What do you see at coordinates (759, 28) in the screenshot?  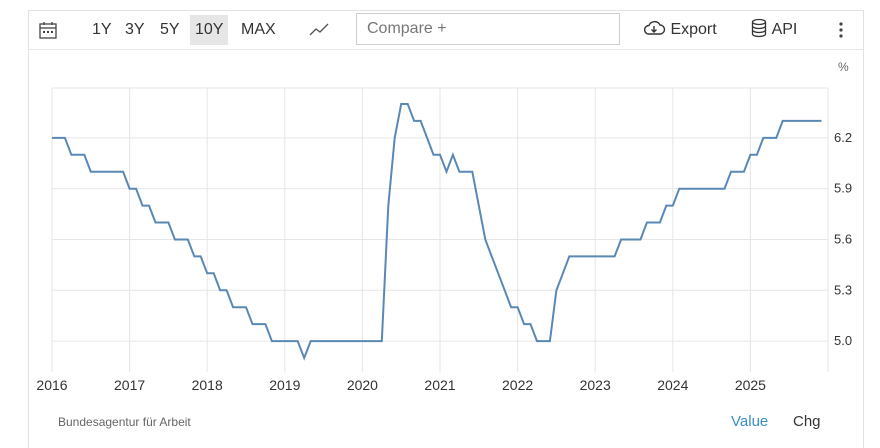 I see `database-icon` at bounding box center [759, 28].